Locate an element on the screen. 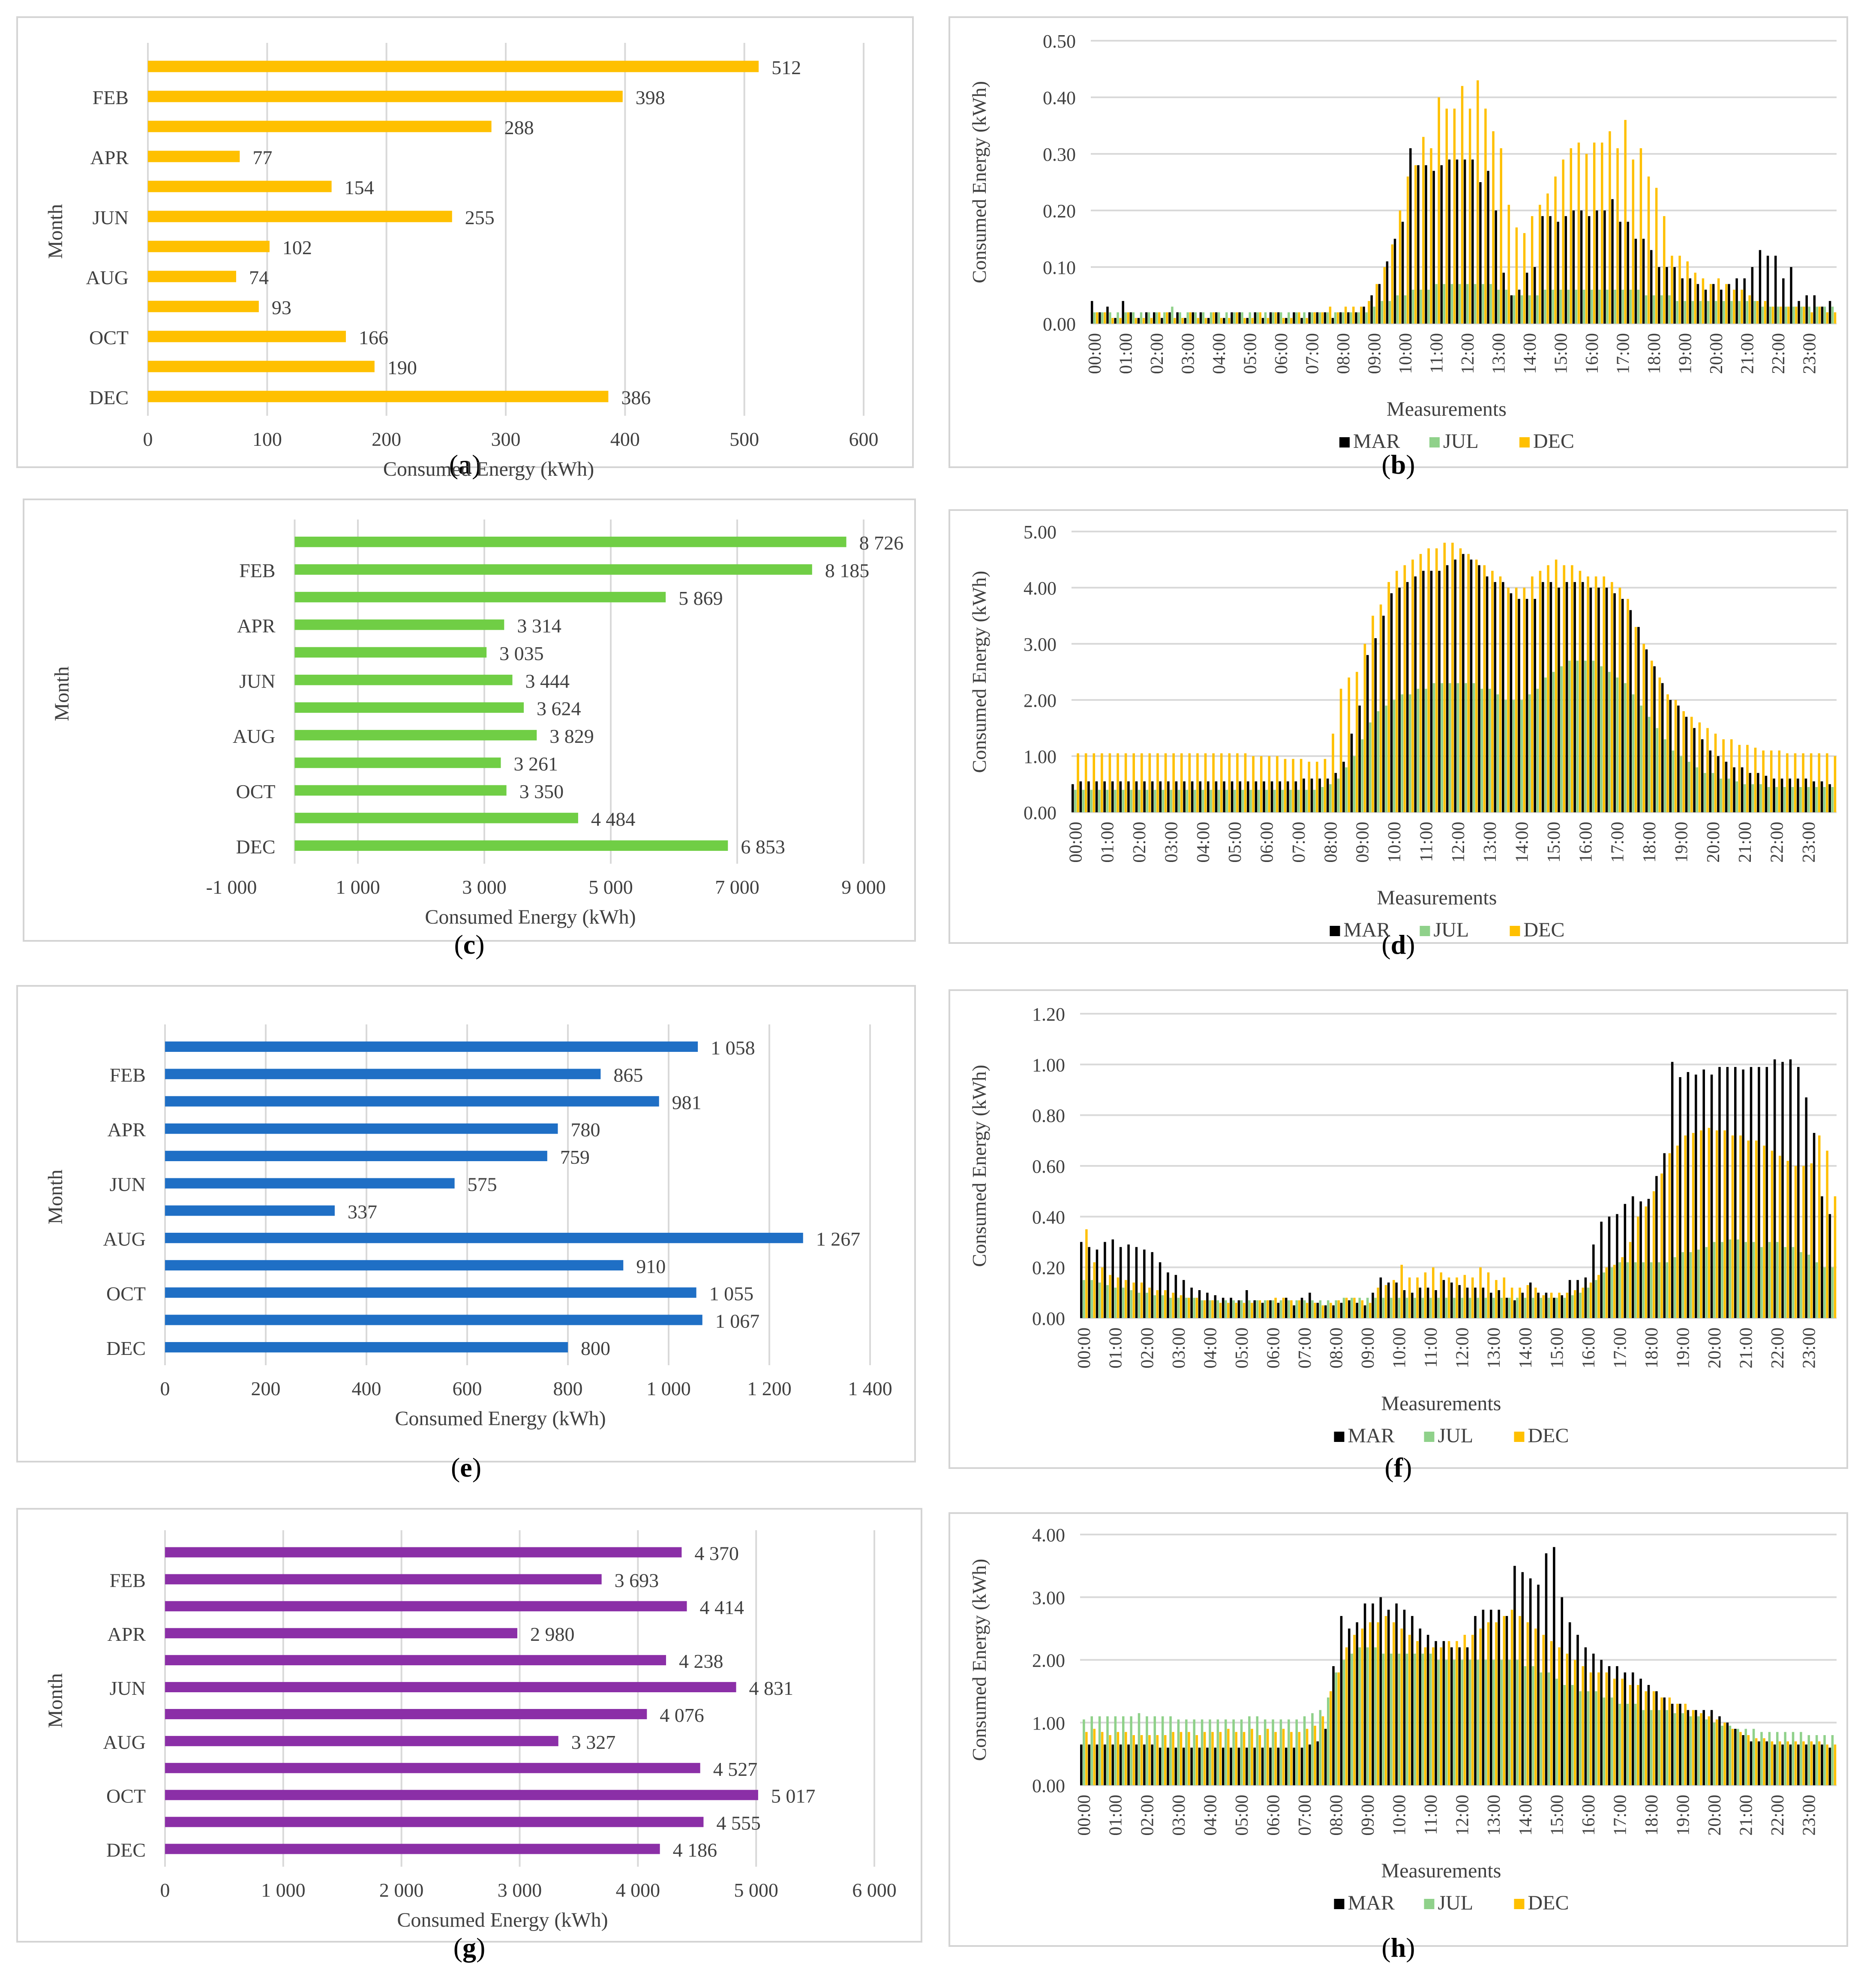 This screenshot has width=1876, height=1964. legend-label: DEC is located at coordinates (1548, 1435).